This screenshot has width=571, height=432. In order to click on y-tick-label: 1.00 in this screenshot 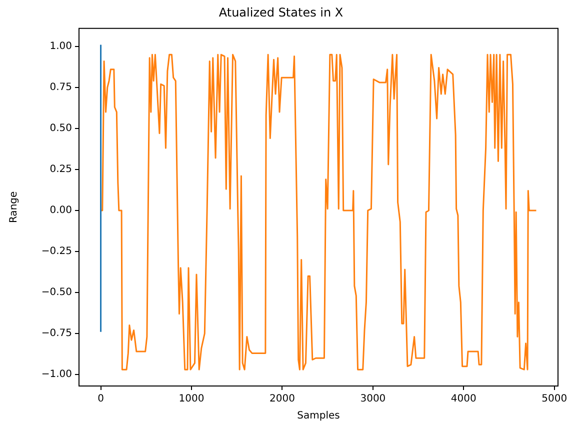, I will do `click(61, 46)`.